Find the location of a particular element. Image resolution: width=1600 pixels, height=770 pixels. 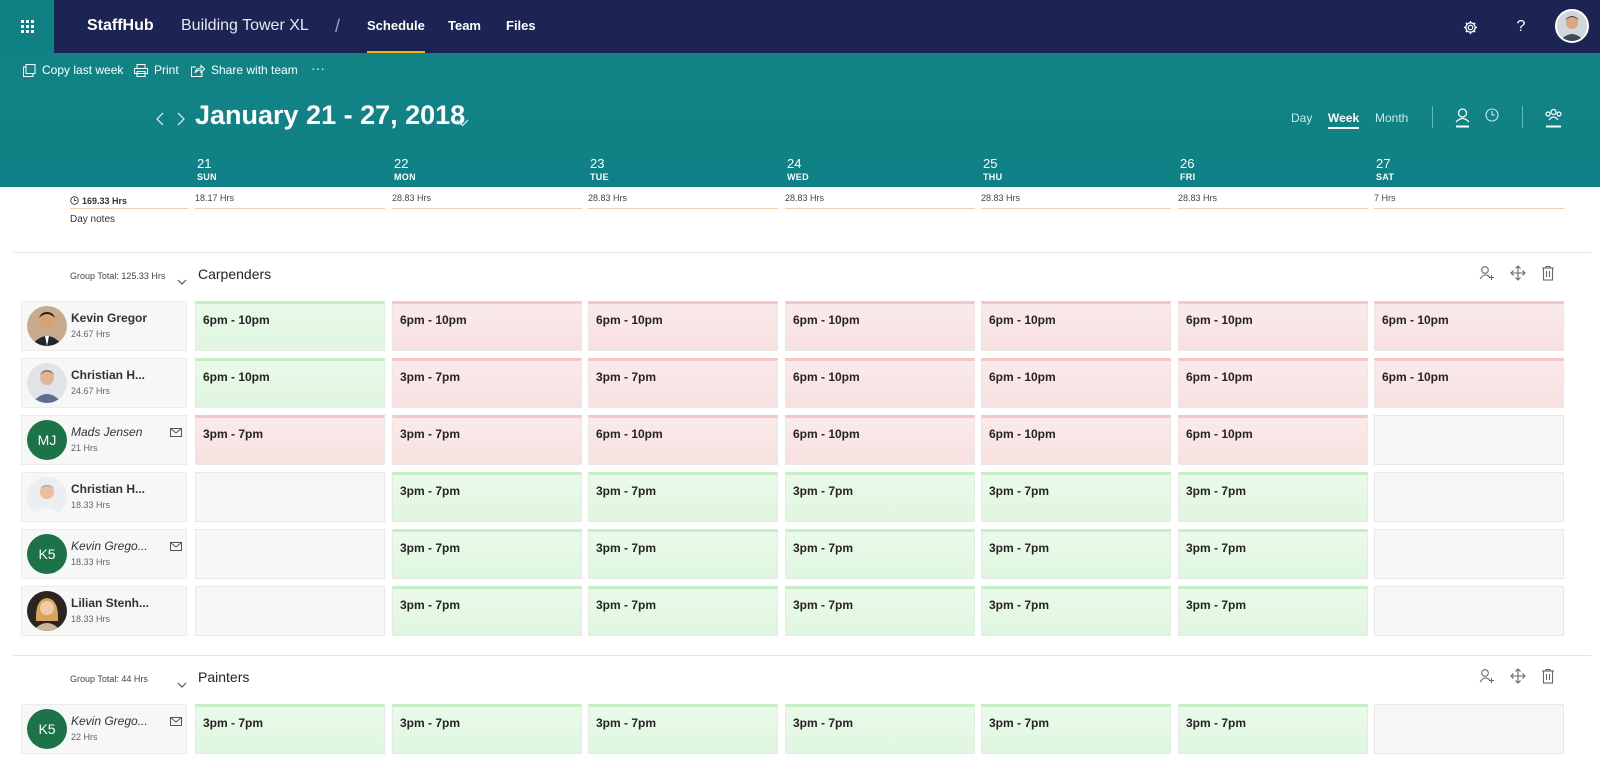

view-day-button: Day is located at coordinates (1302, 118).